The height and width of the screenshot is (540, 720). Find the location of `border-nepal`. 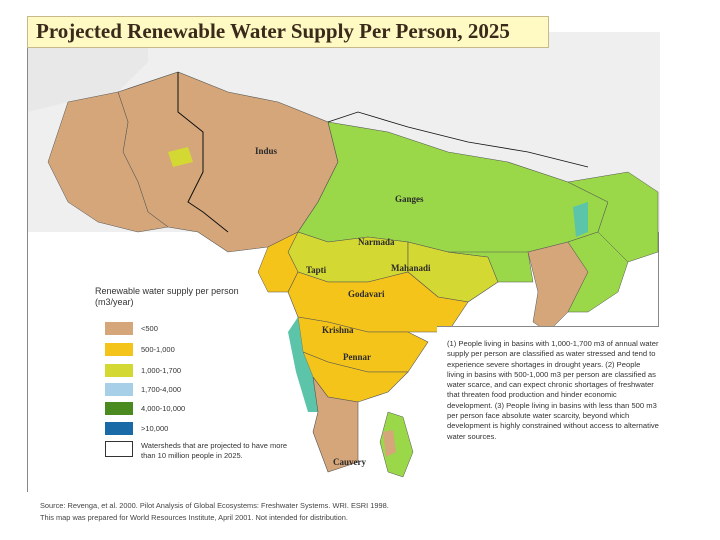

border-nepal is located at coordinates (458, 139).